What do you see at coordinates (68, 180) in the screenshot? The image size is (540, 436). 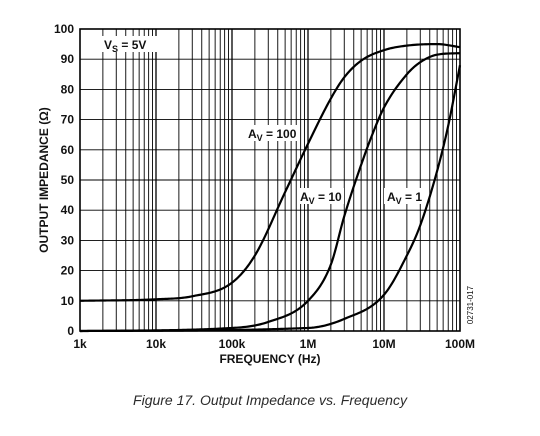 I see `y-tick-label: 50` at bounding box center [68, 180].